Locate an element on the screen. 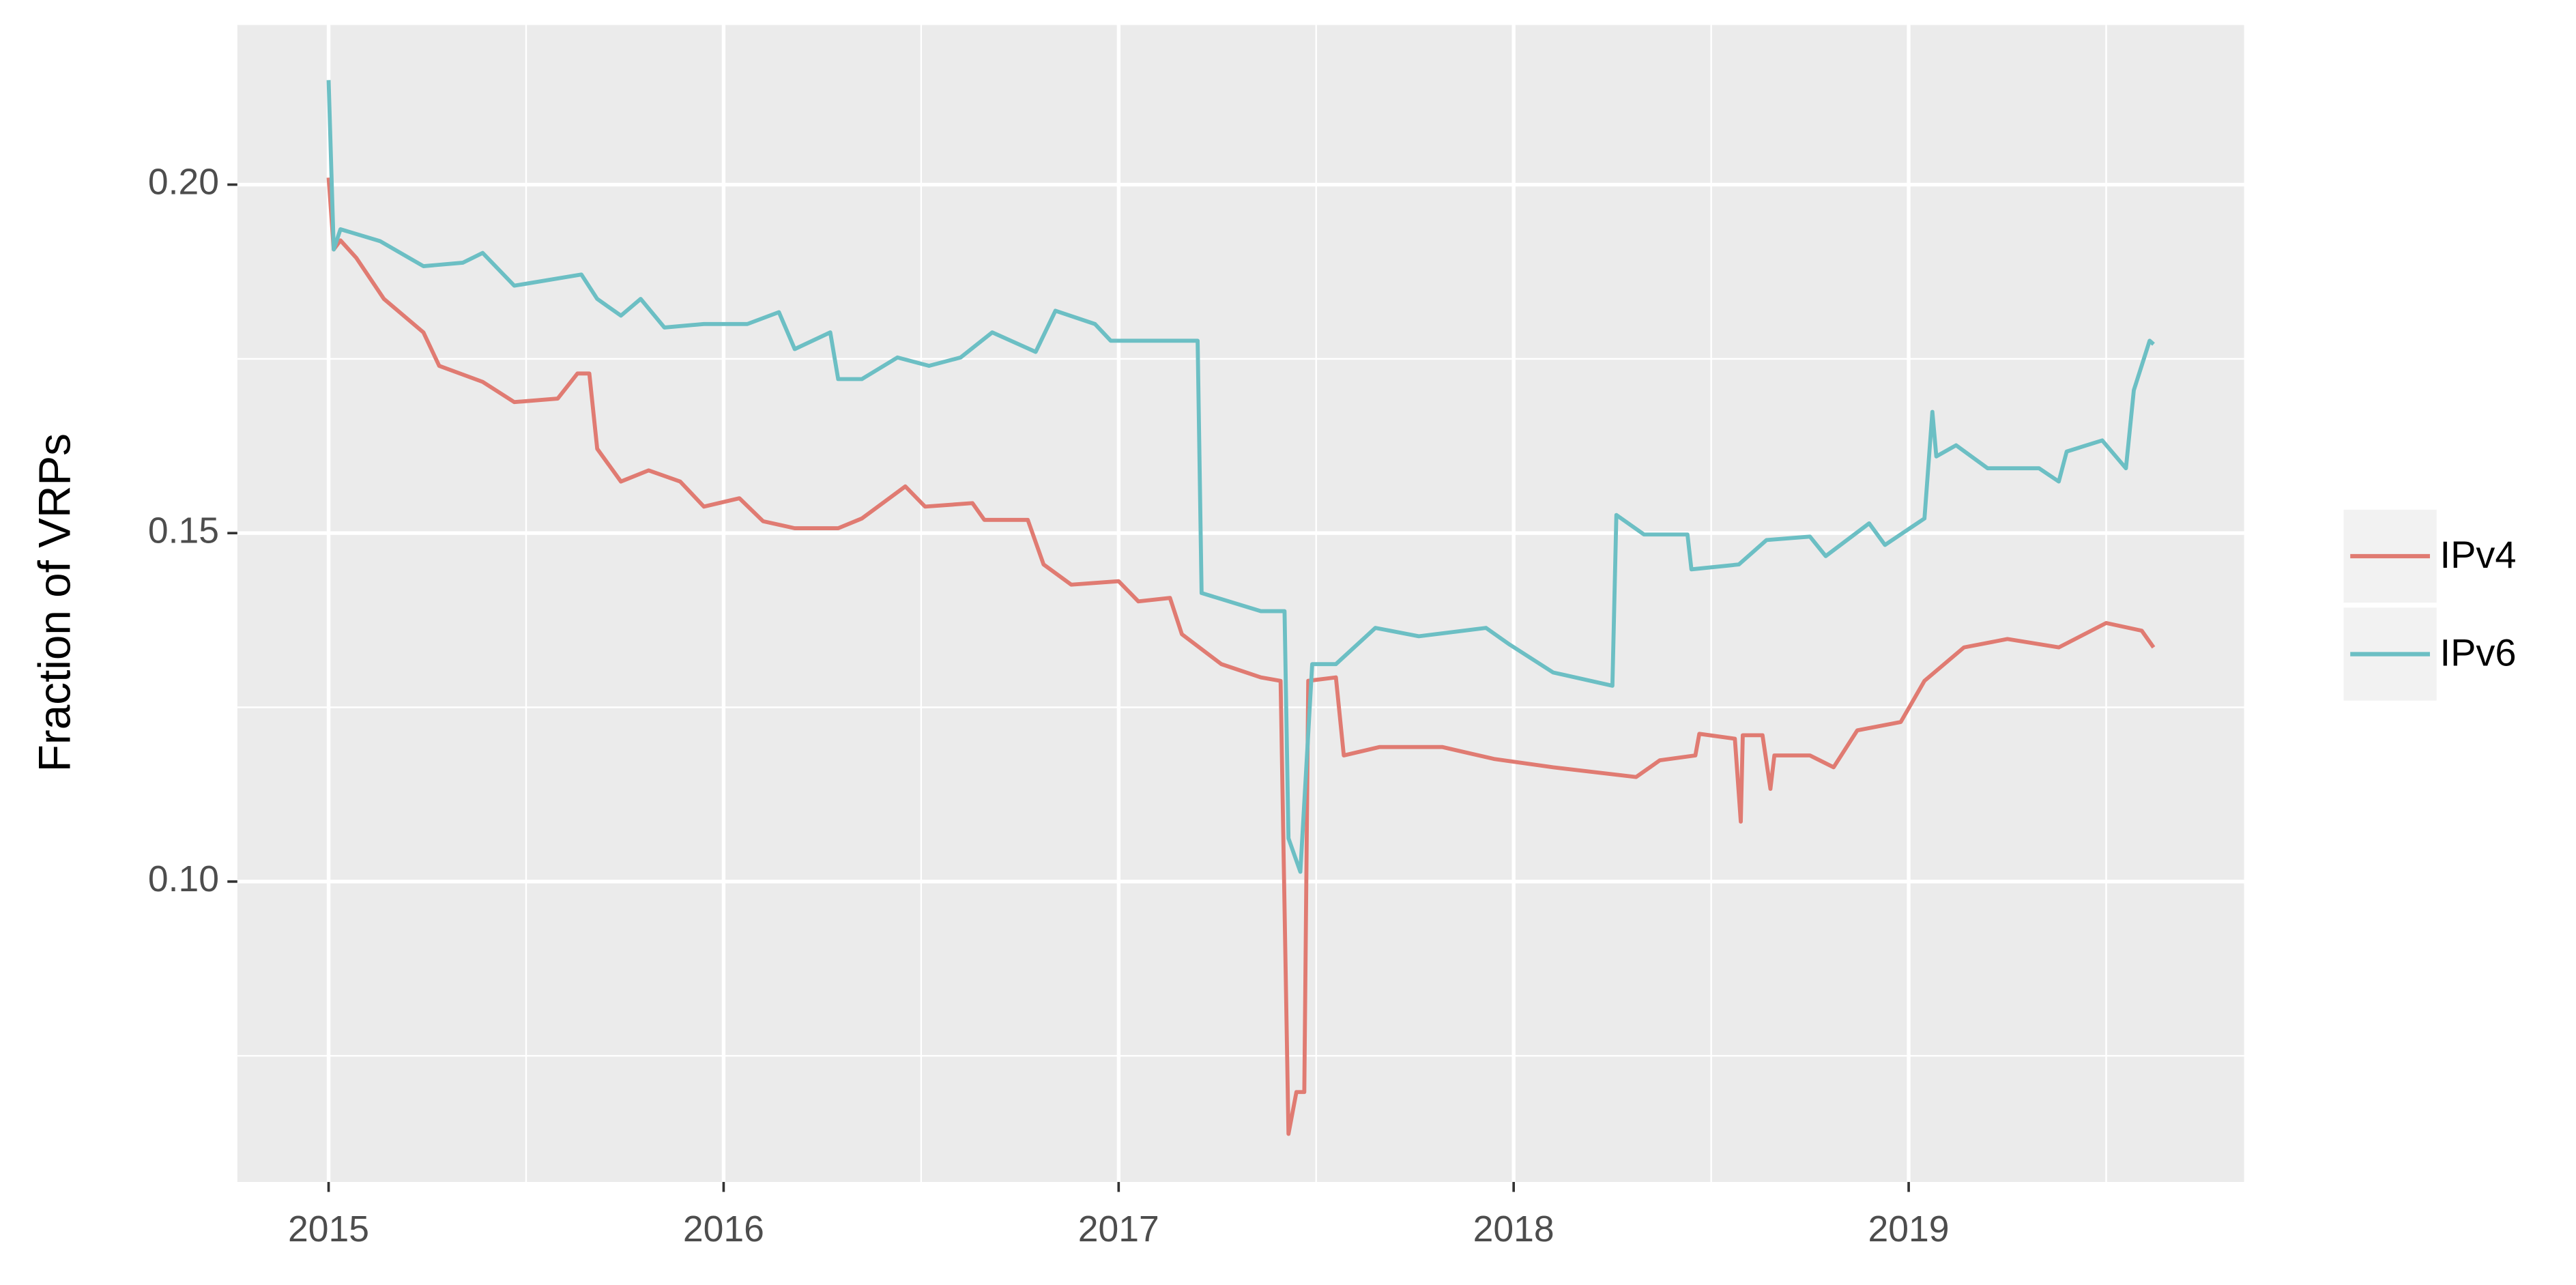  x-tick-label: 2015 is located at coordinates (328, 1229).